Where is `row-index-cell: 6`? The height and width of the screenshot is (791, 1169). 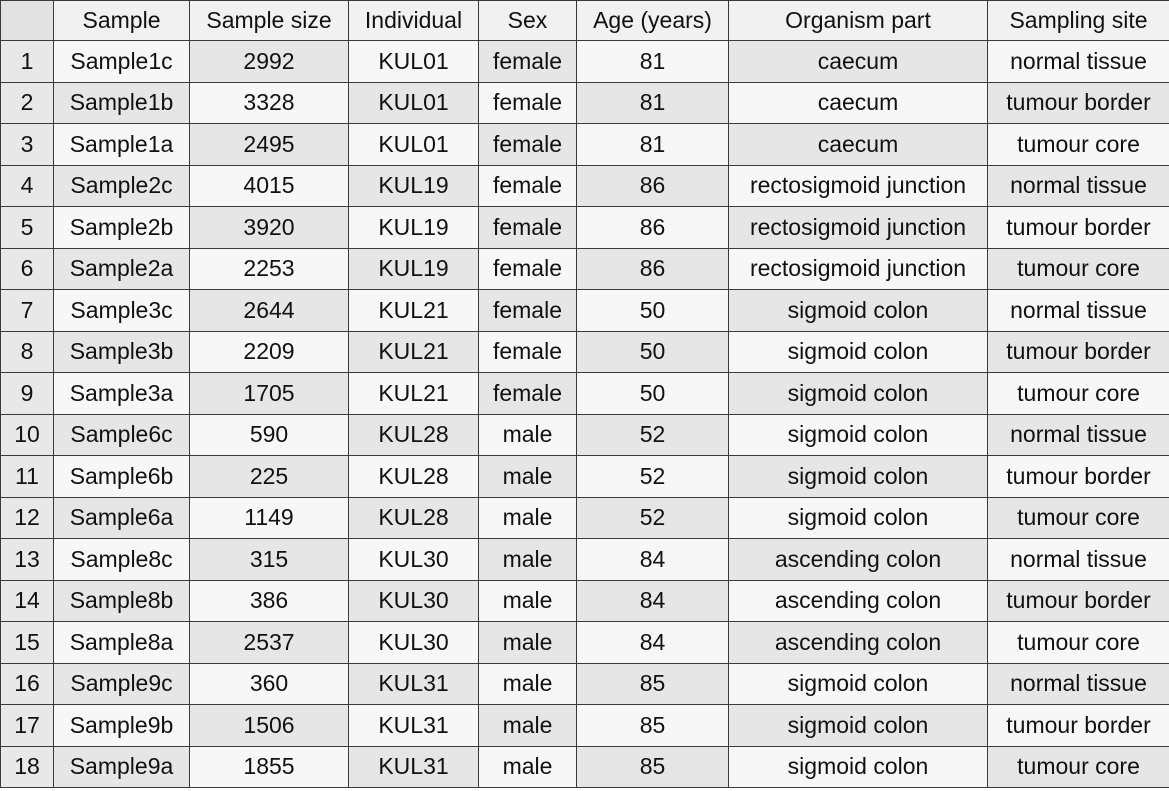
row-index-cell: 6 is located at coordinates (27, 268).